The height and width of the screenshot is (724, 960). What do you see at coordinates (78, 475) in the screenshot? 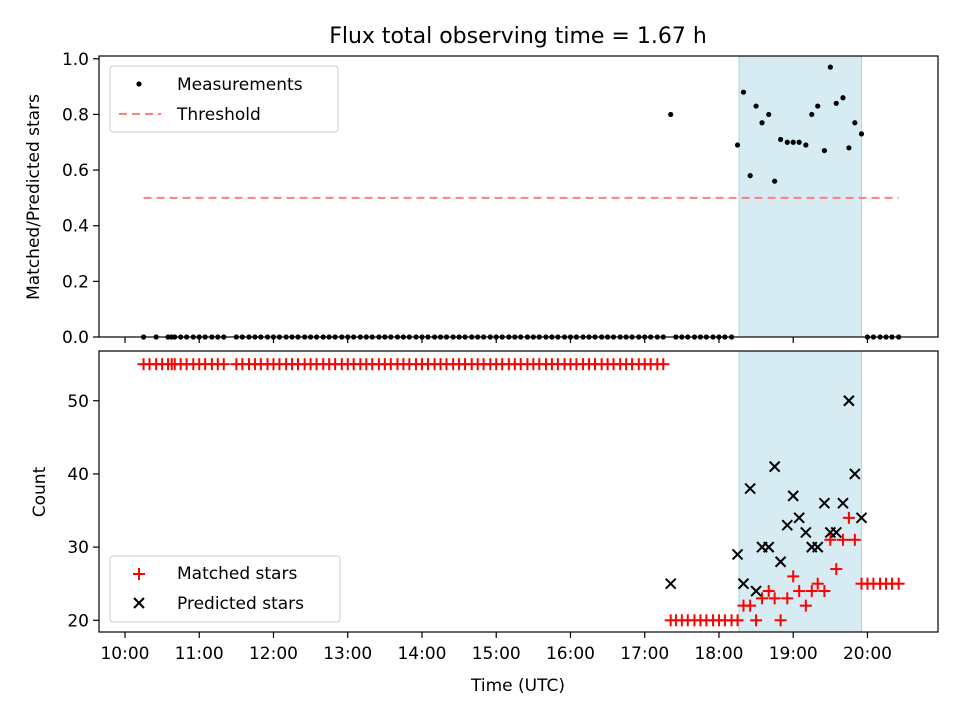
I see `count-y-tick-label: 40` at bounding box center [78, 475].